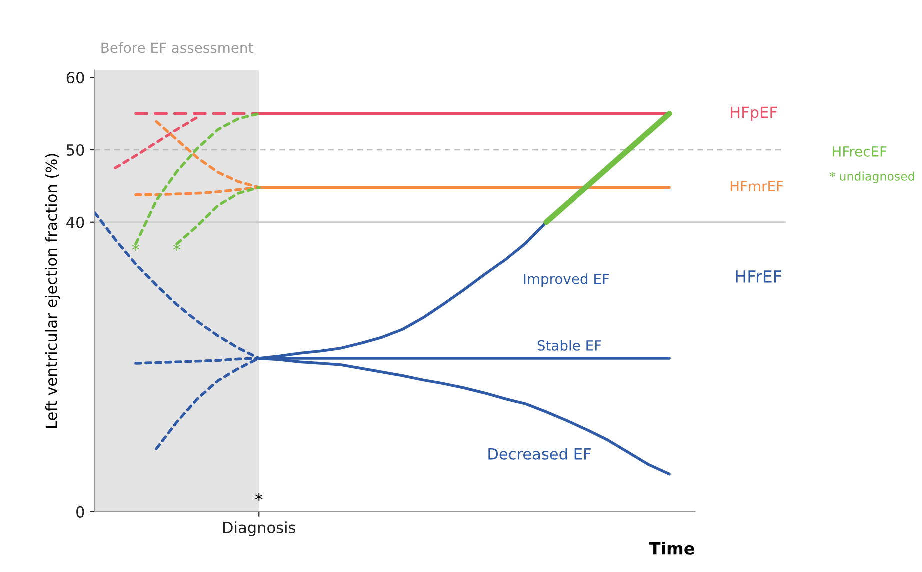 This screenshot has width=922, height=572. What do you see at coordinates (75, 150) in the screenshot?
I see `y-tick-label: 50` at bounding box center [75, 150].